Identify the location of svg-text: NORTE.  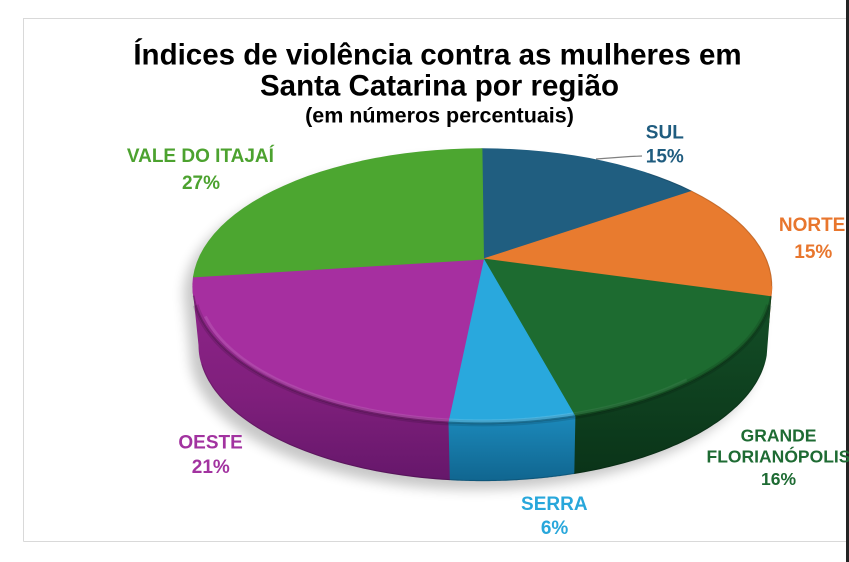
(812, 225).